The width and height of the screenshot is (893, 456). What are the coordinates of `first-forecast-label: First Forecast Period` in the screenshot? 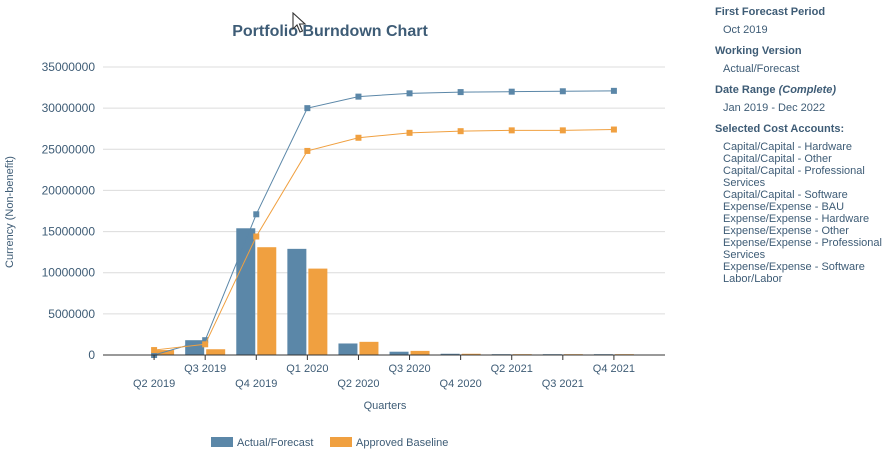 It's located at (770, 12).